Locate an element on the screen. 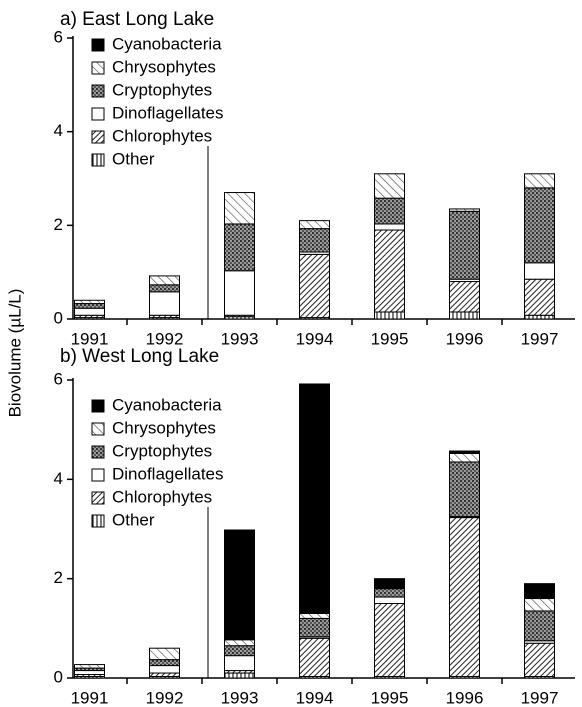 This screenshot has width=582, height=707. x-tick-label: 1997 is located at coordinates (540, 697).